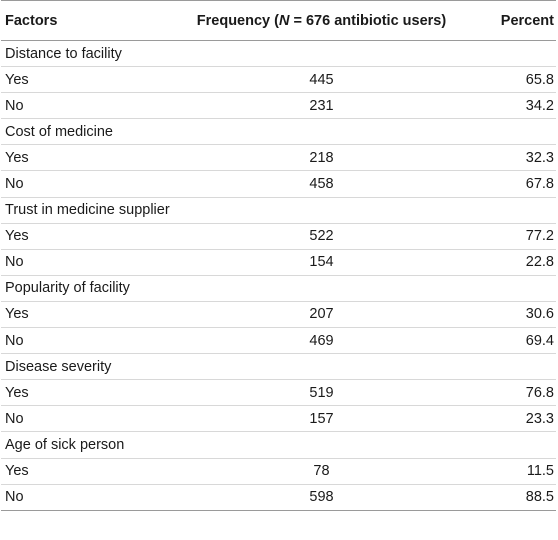 Image resolution: width=558 pixels, height=540 pixels. Describe the element at coordinates (368, 20) in the screenshot. I see `header-frequency-suffix: = 676 antibiotic users)` at that location.